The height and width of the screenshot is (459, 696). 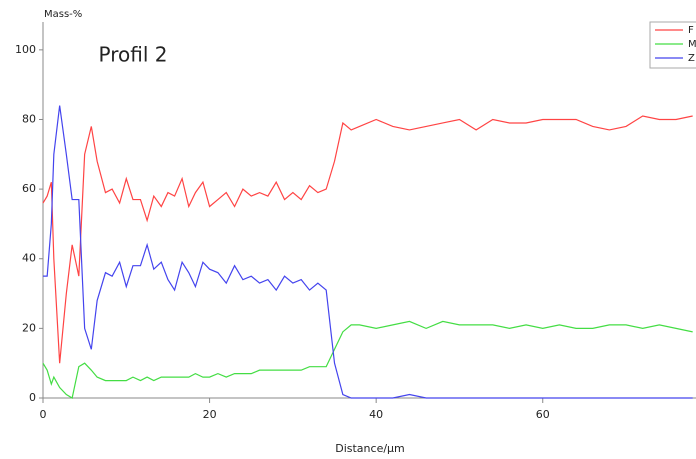 What do you see at coordinates (63, 14) in the screenshot?
I see `y-axis-title: Mass-%` at bounding box center [63, 14].